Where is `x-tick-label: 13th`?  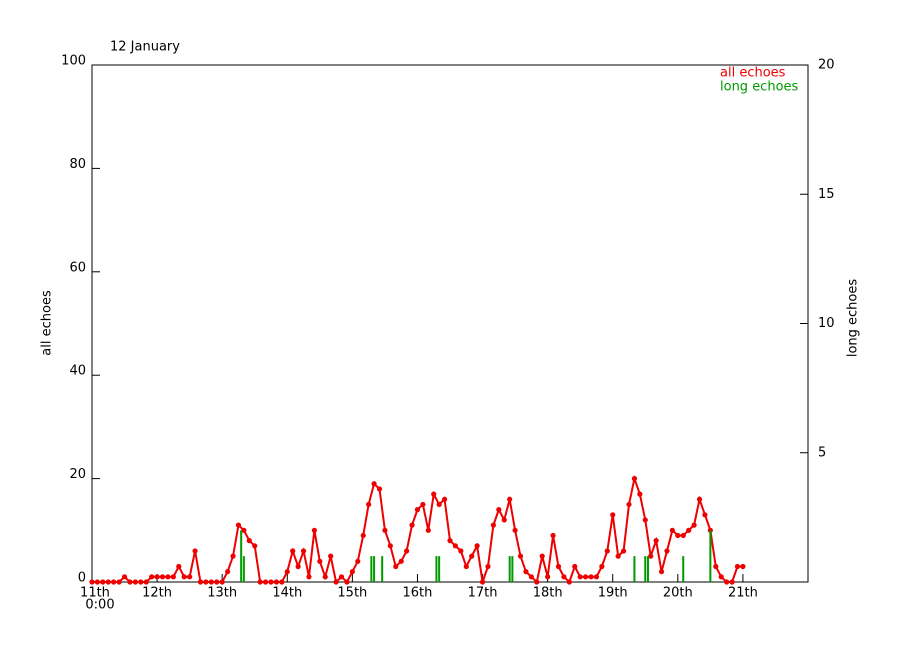 x-tick-label: 13th is located at coordinates (222, 593).